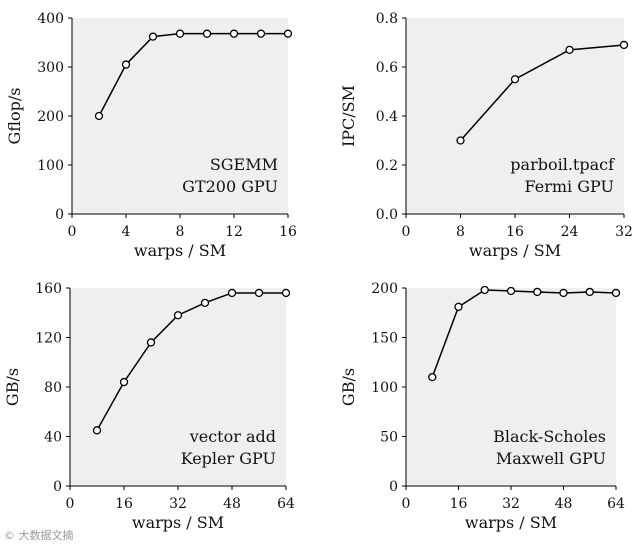  What do you see at coordinates (570, 232) in the screenshot?
I see `x-tick-label: 24` at bounding box center [570, 232].